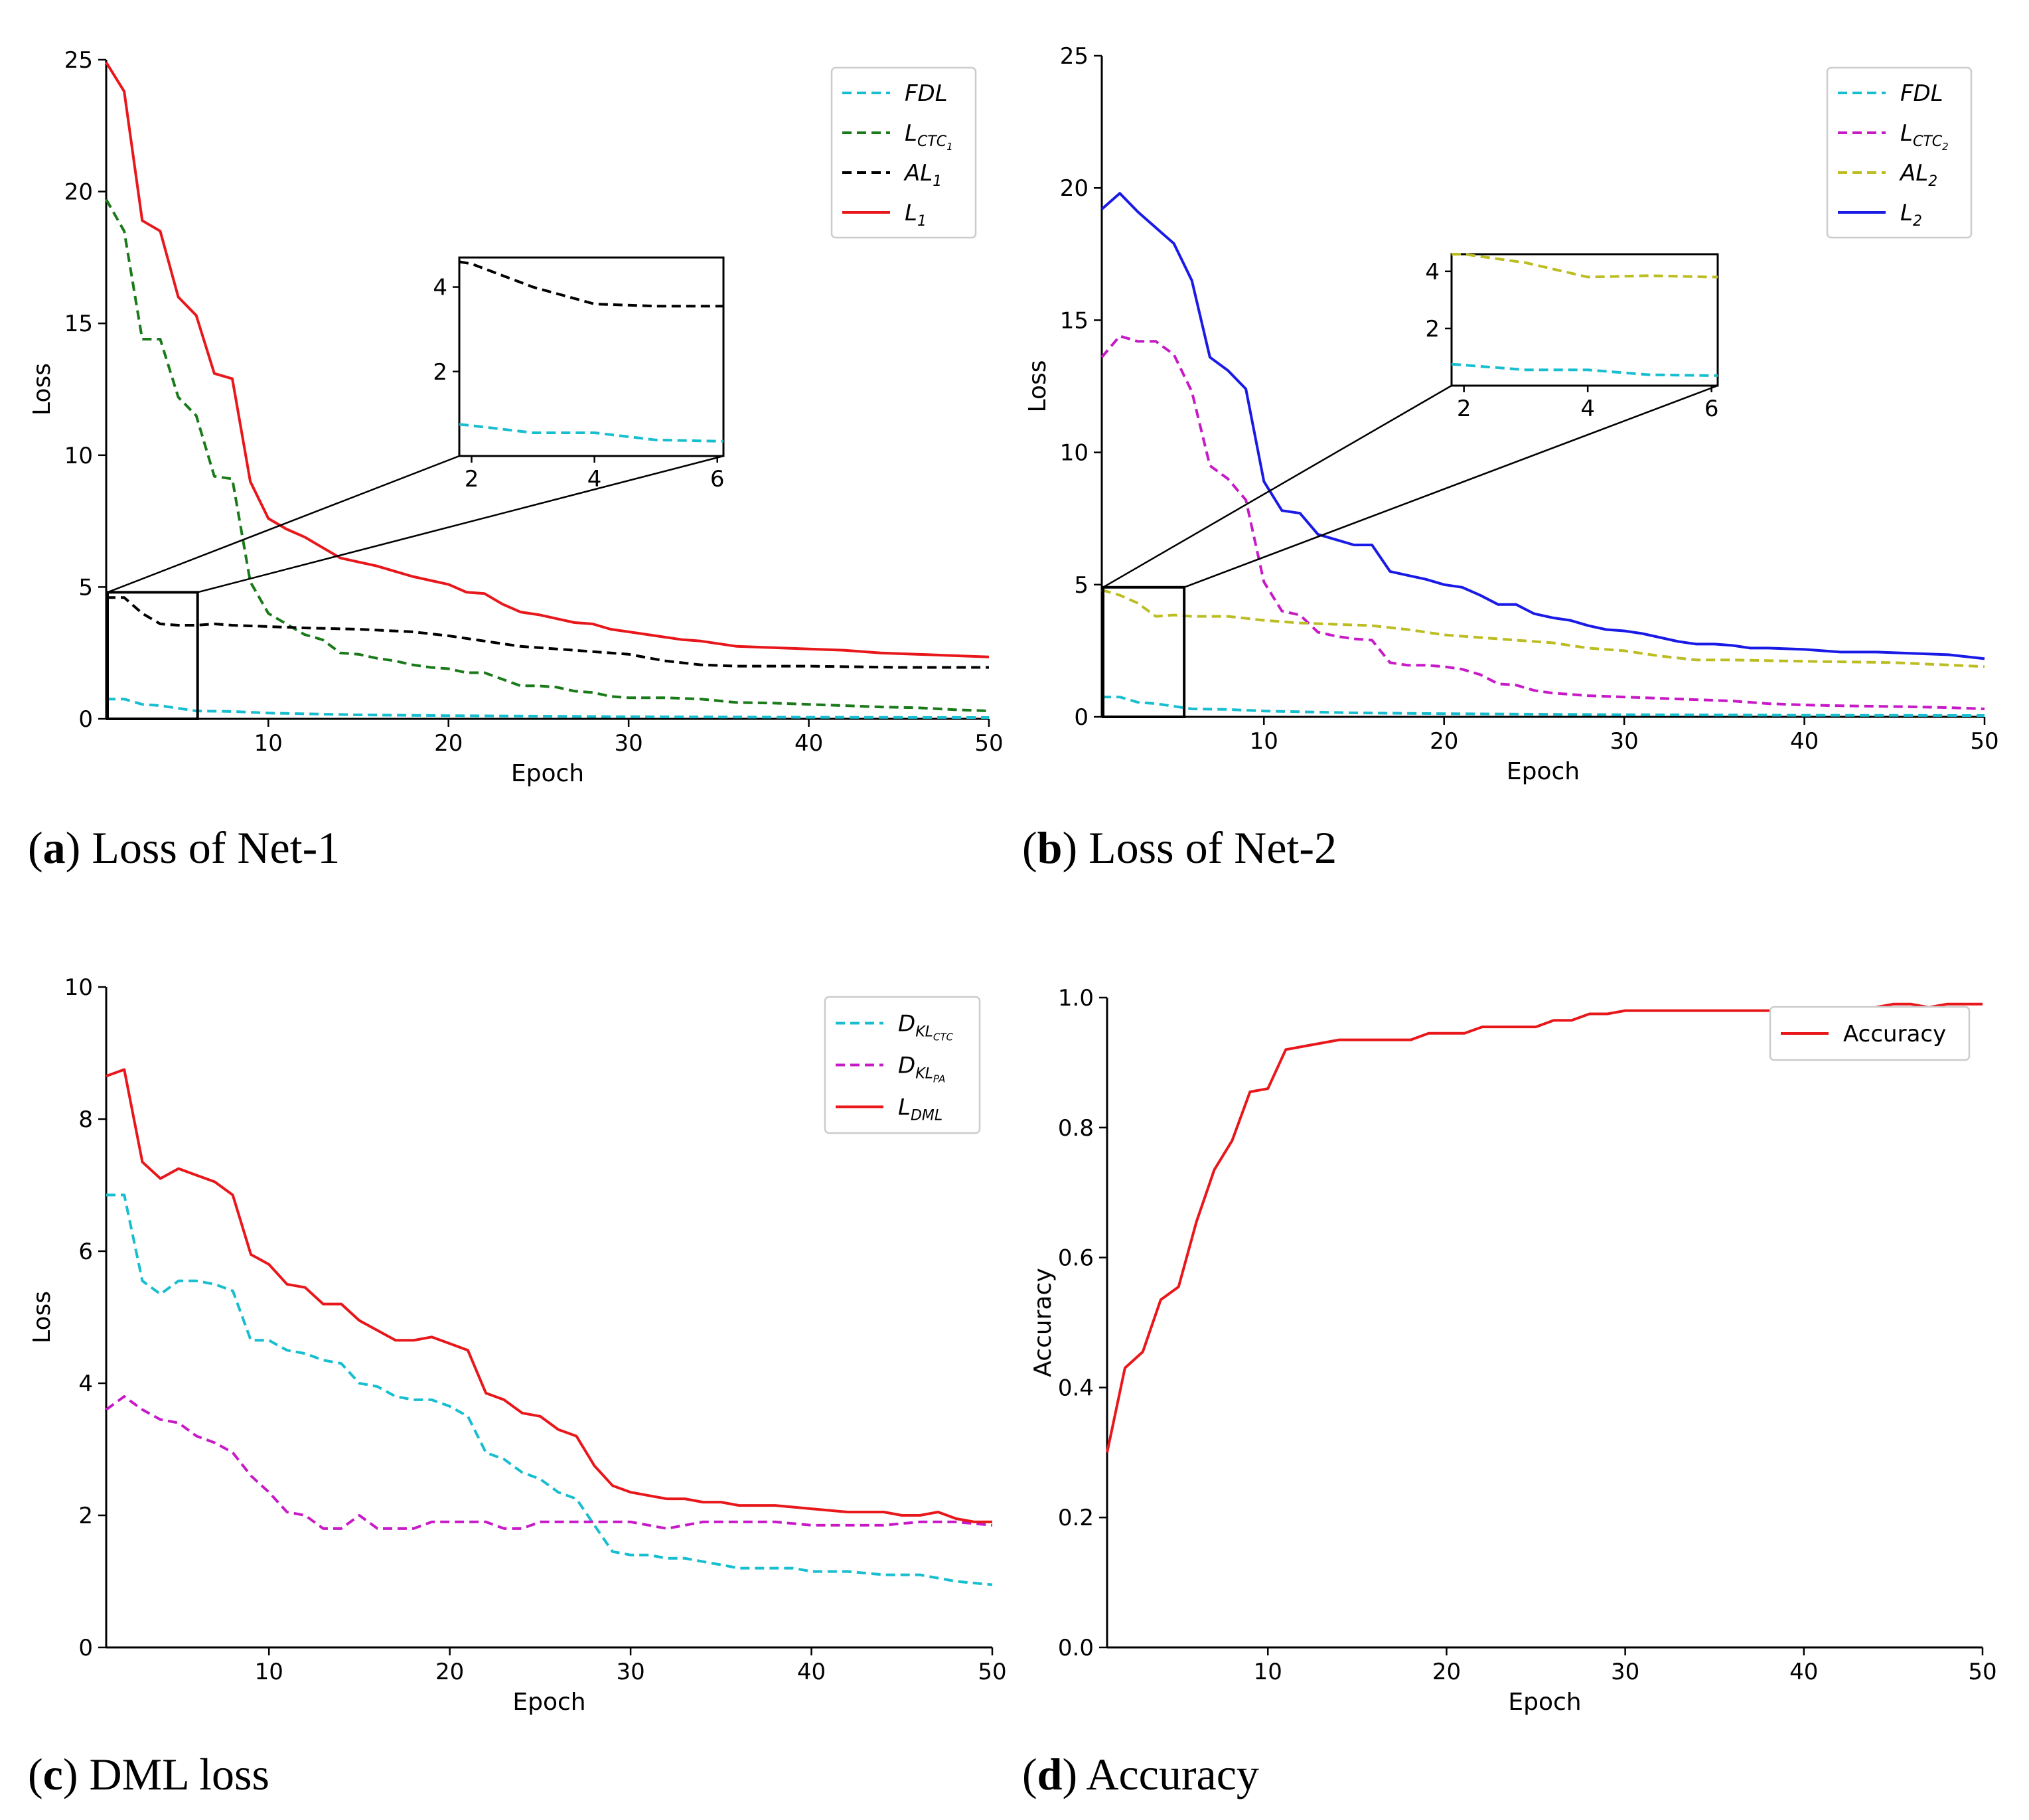  Describe the element at coordinates (549, 1296) in the screenshot. I see `series-line-l-dml` at that location.